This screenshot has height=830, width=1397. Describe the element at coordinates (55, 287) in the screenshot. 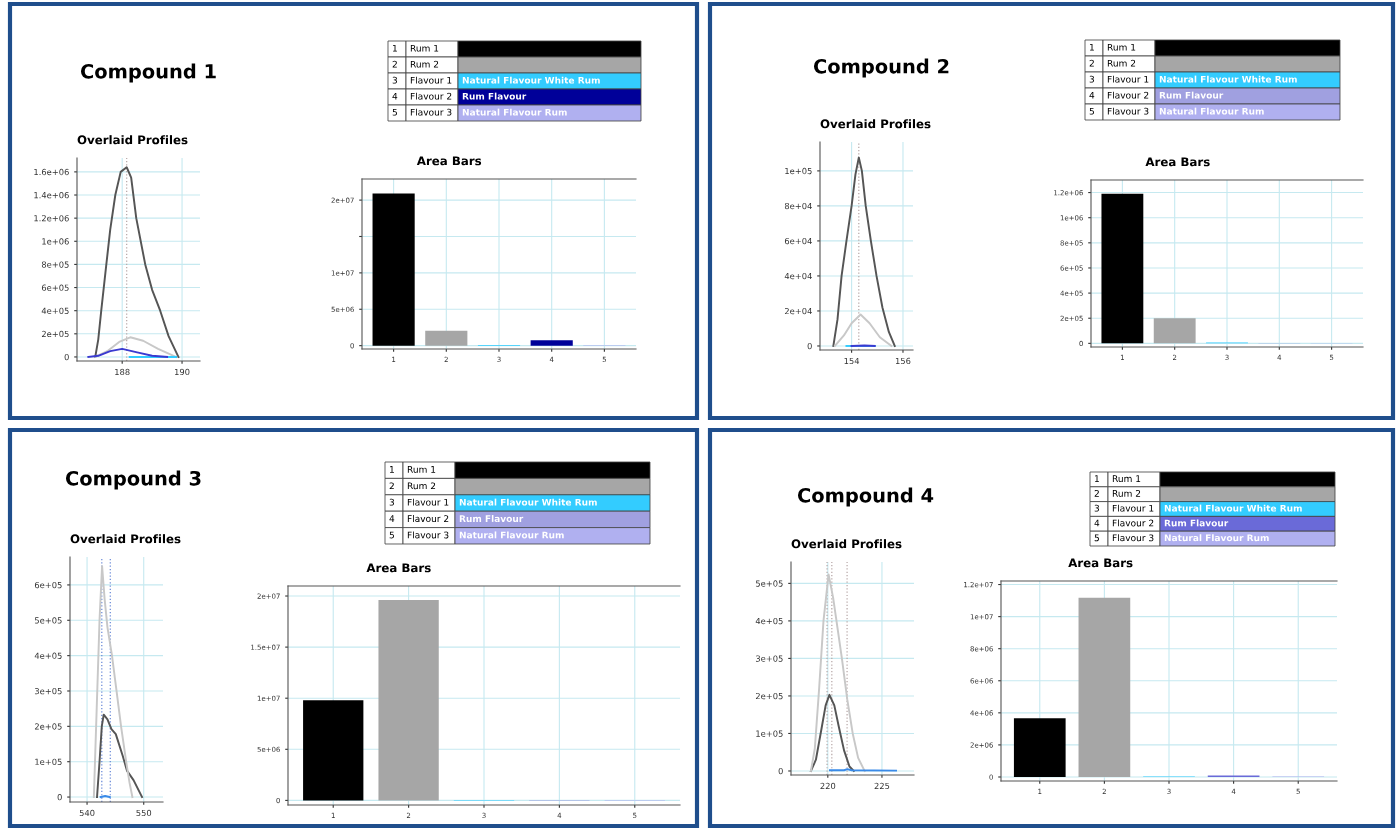

I see `y-tick-label: 6e+05` at that location.